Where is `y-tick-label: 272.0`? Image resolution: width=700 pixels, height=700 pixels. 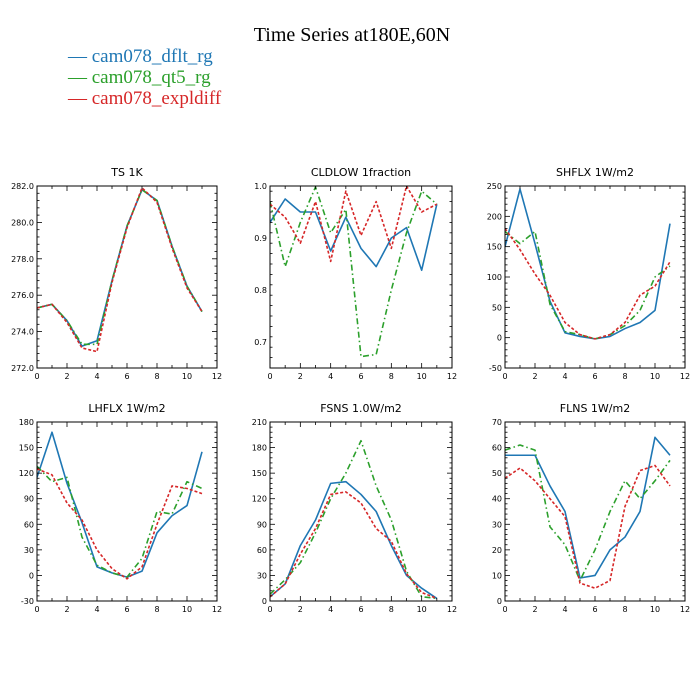 y-tick-label: 272.0 is located at coordinates (22, 368).